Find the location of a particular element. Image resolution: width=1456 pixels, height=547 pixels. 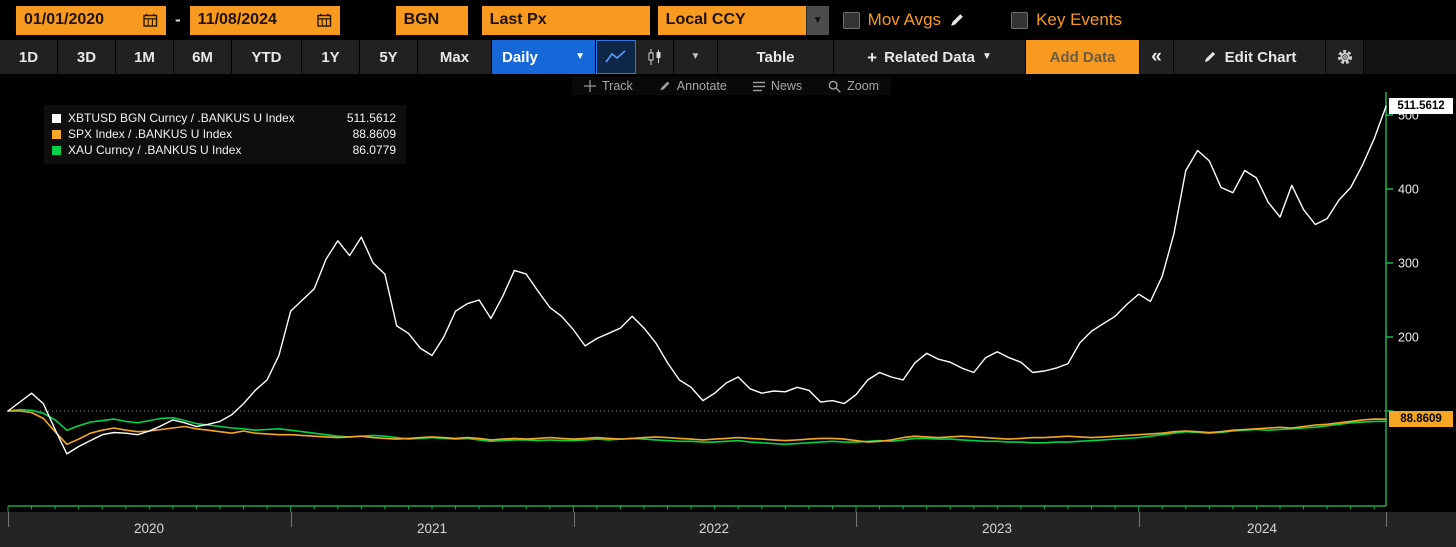

last-value-badge-spx: 88.8609 is located at coordinates (1421, 419).